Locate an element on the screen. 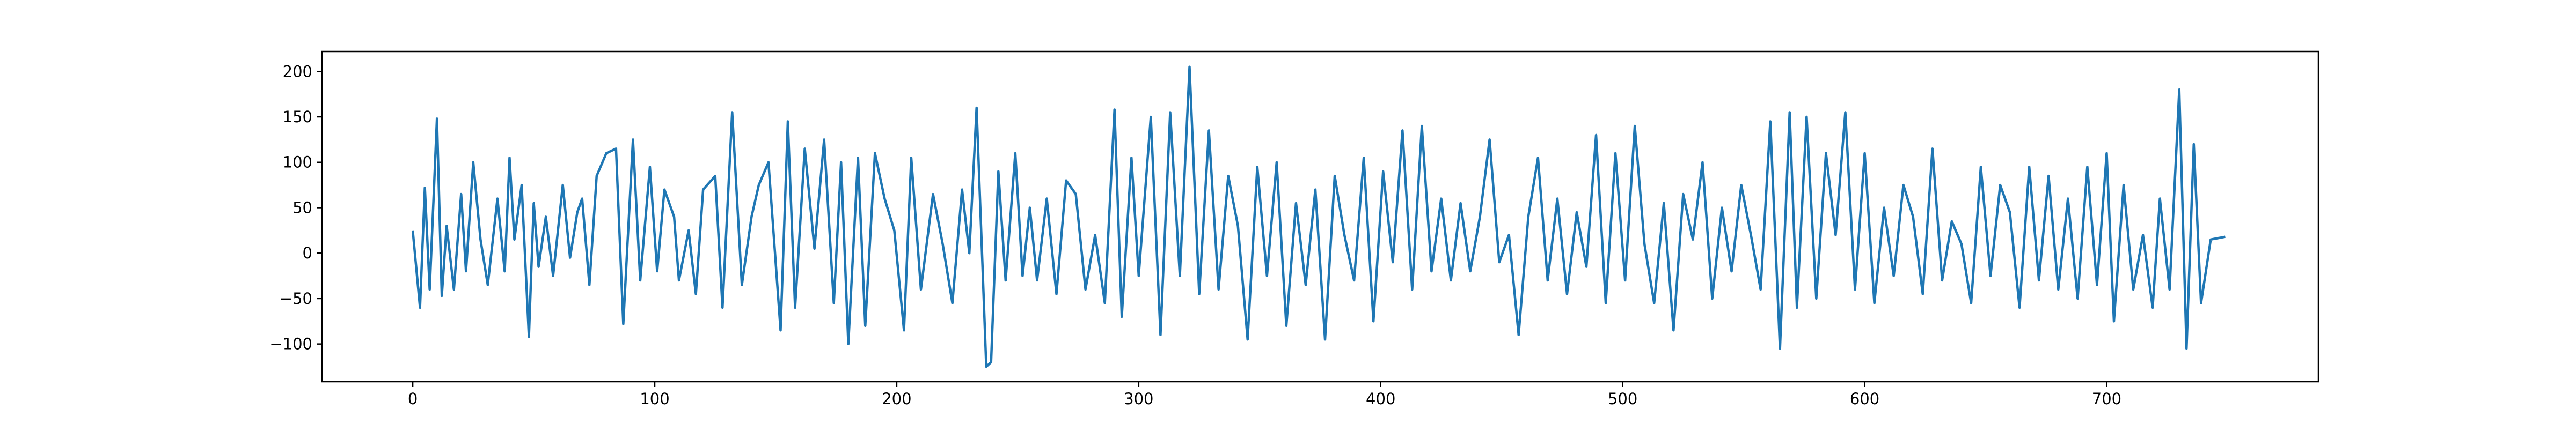  y-tick-label: 150 is located at coordinates (297, 117).